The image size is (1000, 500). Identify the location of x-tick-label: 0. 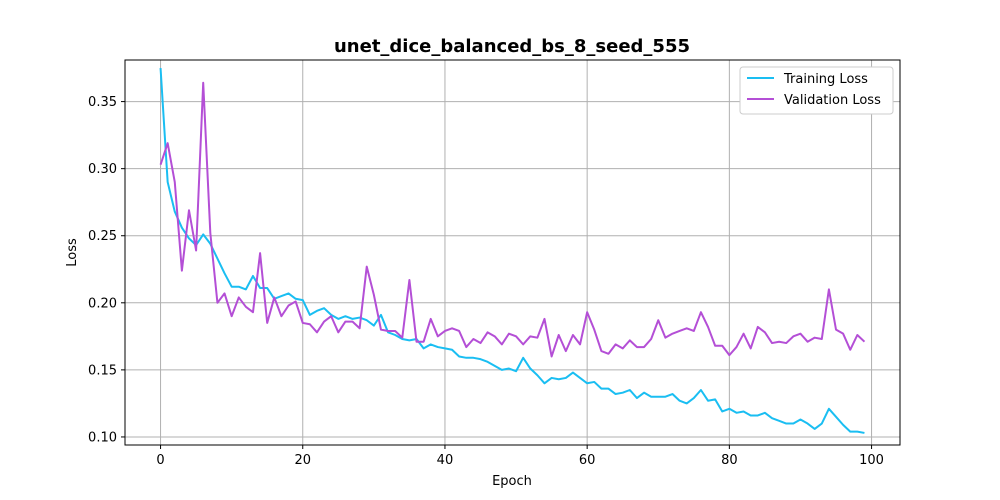
(160, 460).